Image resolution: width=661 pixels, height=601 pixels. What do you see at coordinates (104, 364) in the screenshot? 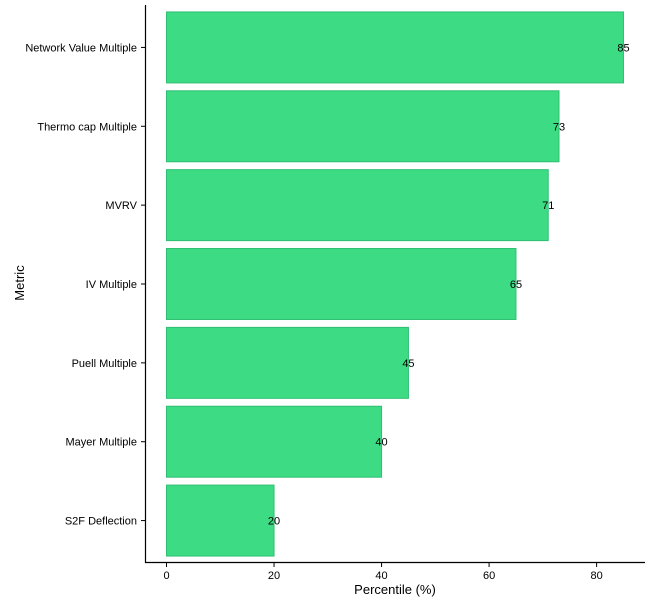
I see `category-label-puell-multiple: Puell Multiple` at bounding box center [104, 364].